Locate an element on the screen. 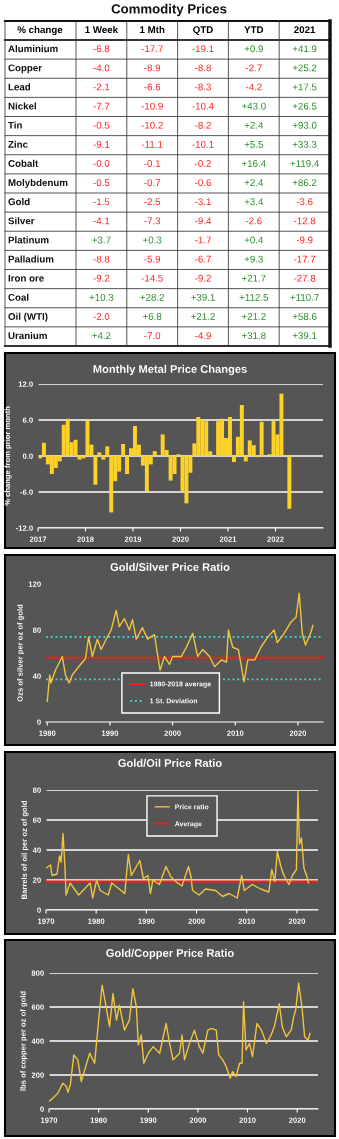 This screenshot has height=1139, width=339. chart-title: Gold/Silver Price Ratio is located at coordinates (170, 567).